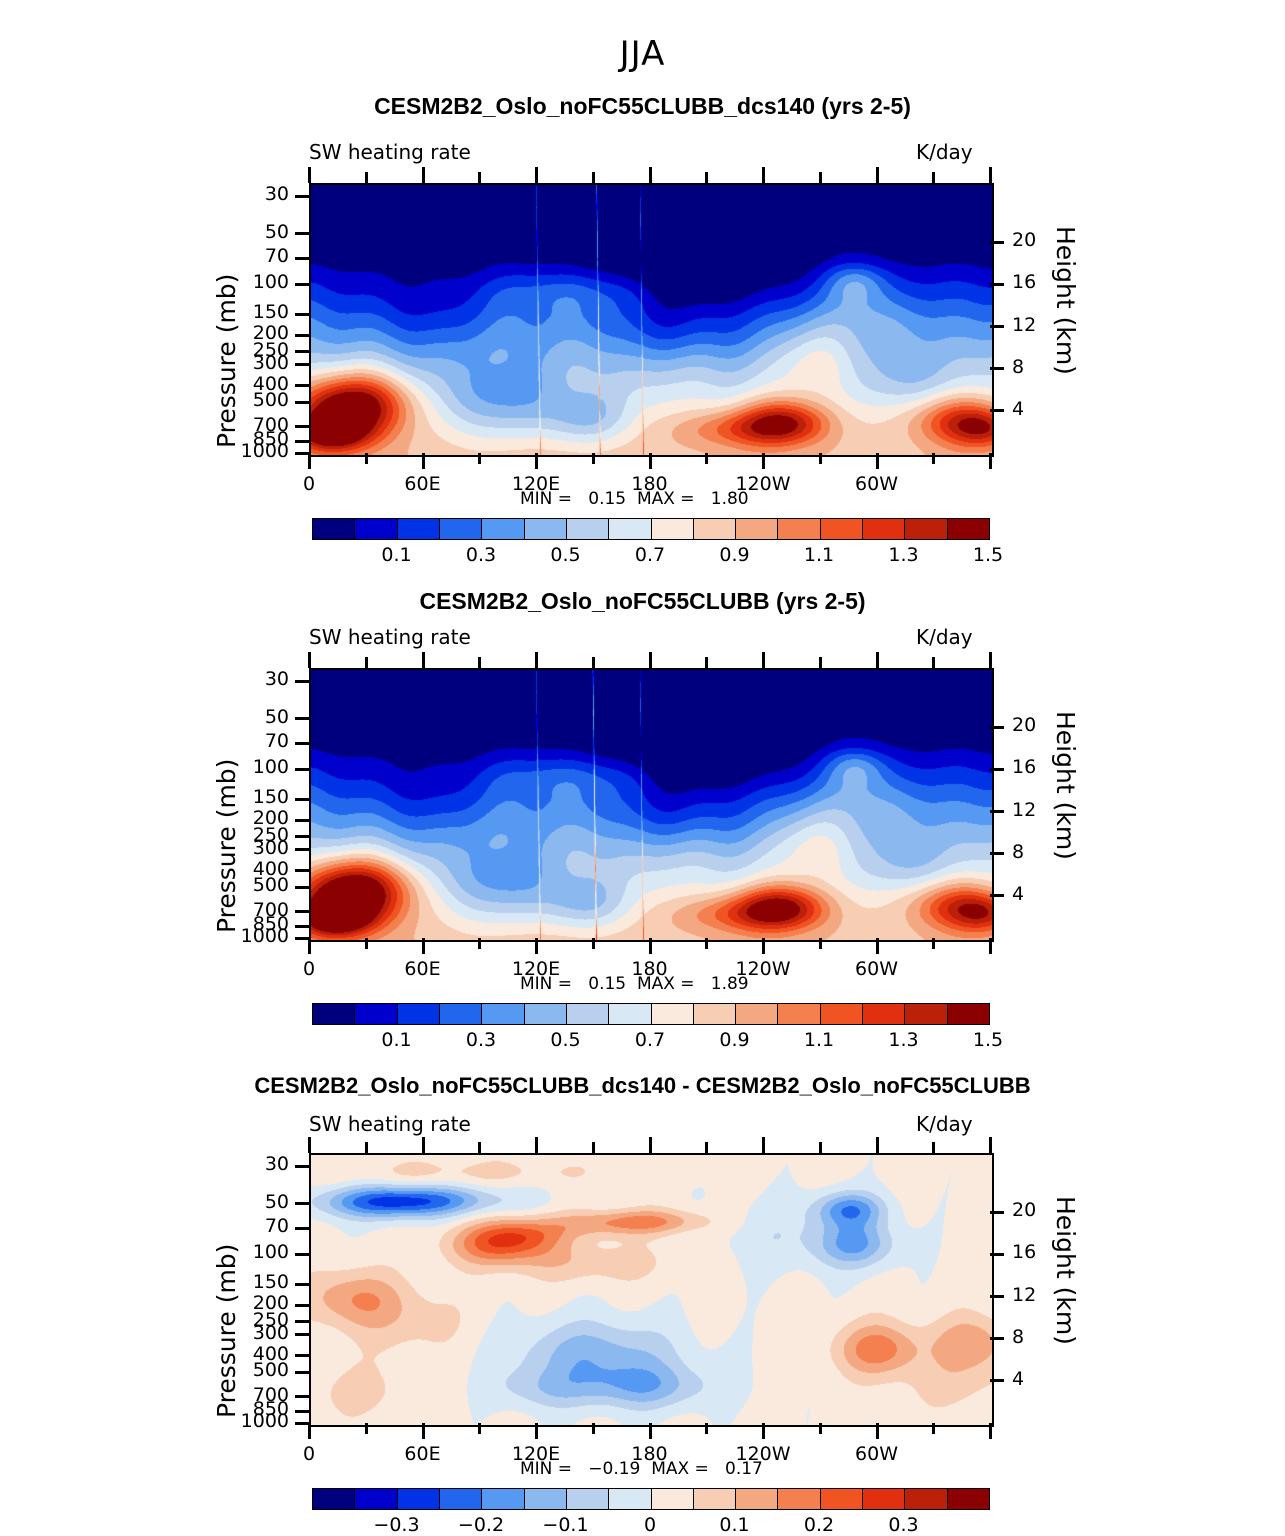 This screenshot has width=1285, height=1536. What do you see at coordinates (276, 1164) in the screenshot?
I see `y-tick-label: 30` at bounding box center [276, 1164].